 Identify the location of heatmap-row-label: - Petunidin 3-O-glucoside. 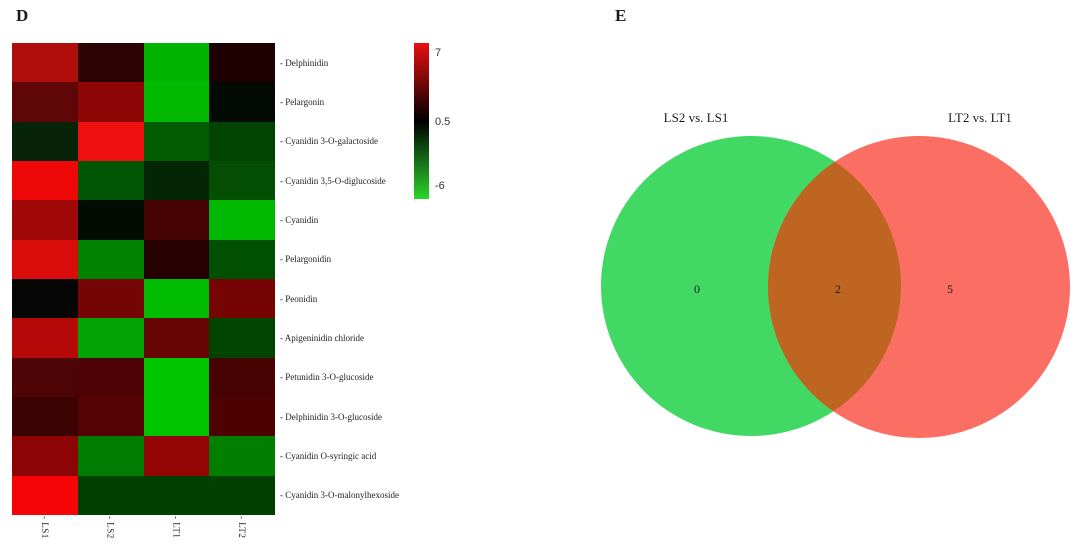
(327, 377).